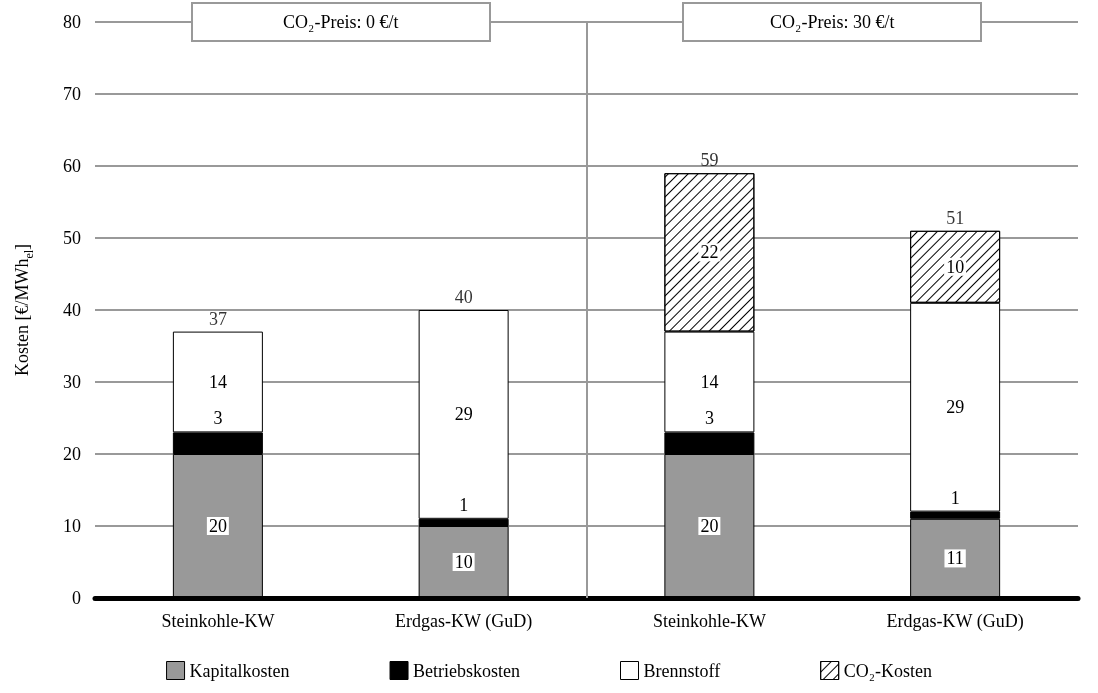  What do you see at coordinates (239, 670) in the screenshot?
I see `legend-label: Kapitalkosten` at bounding box center [239, 670].